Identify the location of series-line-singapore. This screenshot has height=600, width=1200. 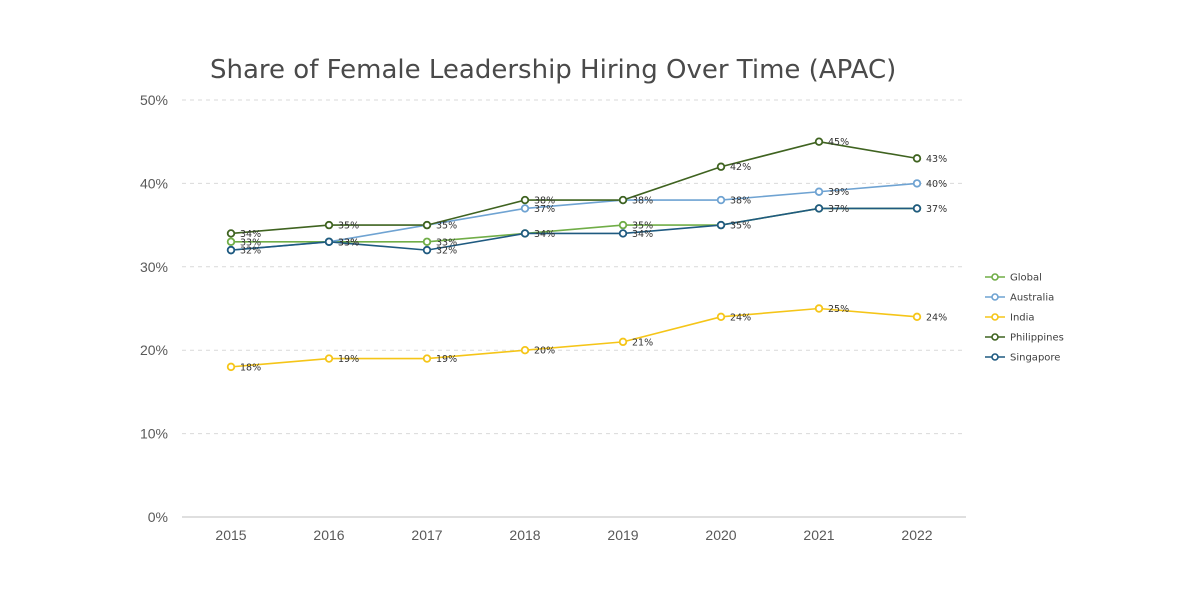
(573, 229).